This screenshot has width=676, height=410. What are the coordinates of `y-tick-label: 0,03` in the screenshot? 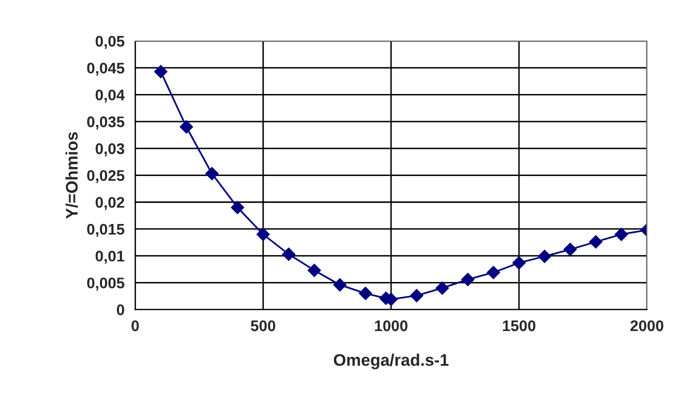 It's located at (110, 149).